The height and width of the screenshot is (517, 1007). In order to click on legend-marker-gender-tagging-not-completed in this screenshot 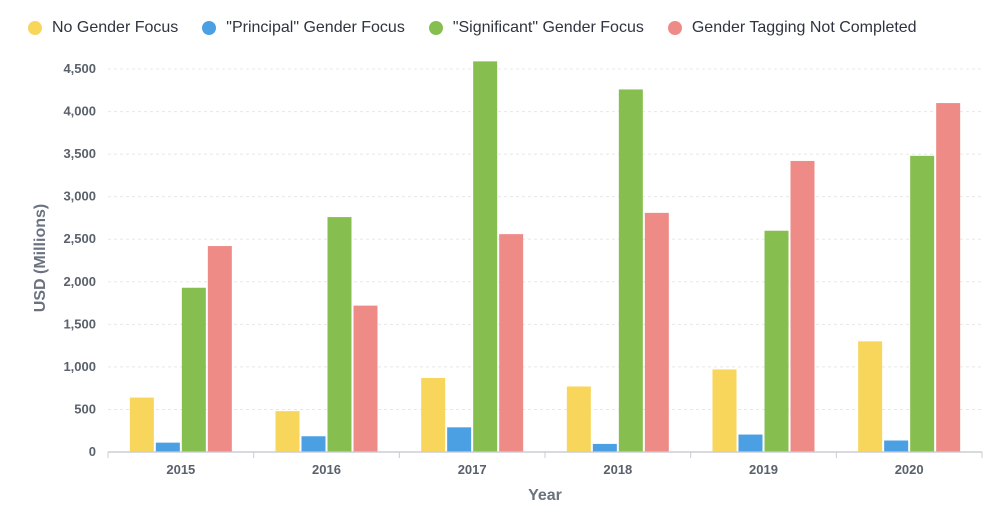, I will do `click(674, 28)`.